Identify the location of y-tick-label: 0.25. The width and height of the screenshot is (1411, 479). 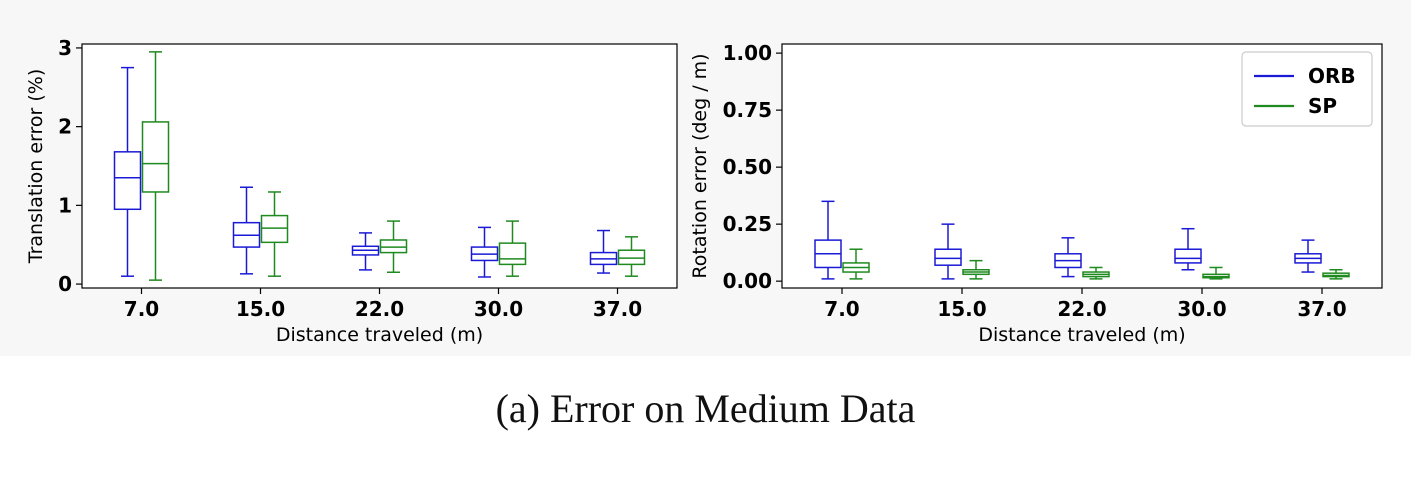
(747, 224).